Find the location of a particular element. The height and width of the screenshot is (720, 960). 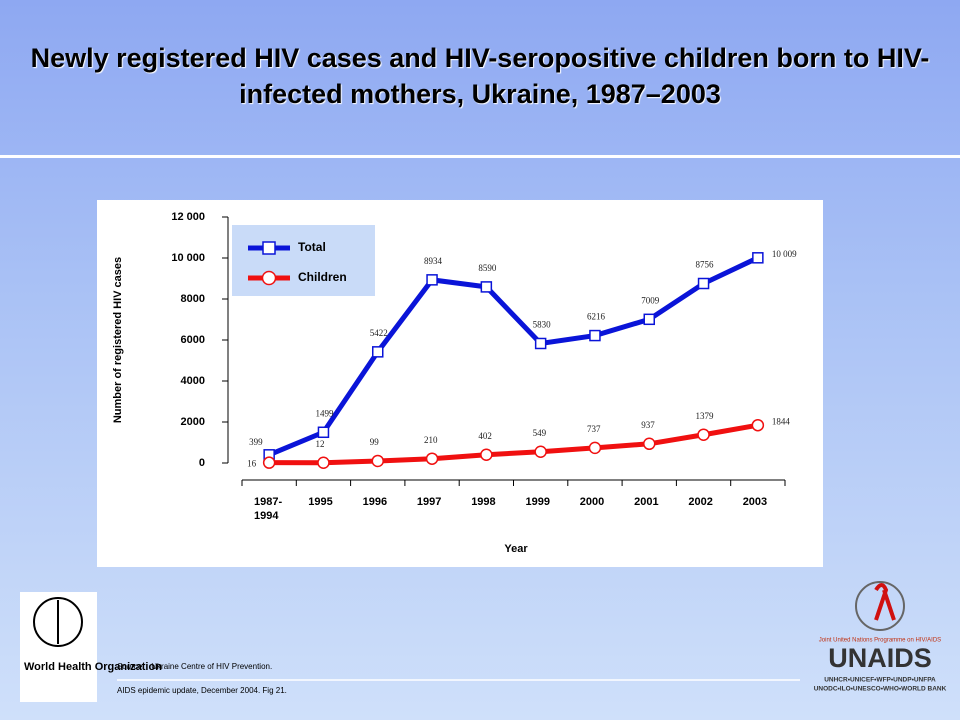

data-label: 1844 is located at coordinates (781, 421).